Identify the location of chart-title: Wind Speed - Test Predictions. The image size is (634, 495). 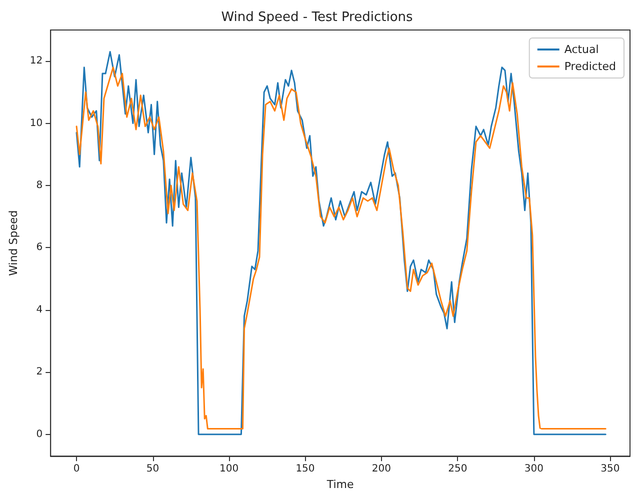
(317, 17).